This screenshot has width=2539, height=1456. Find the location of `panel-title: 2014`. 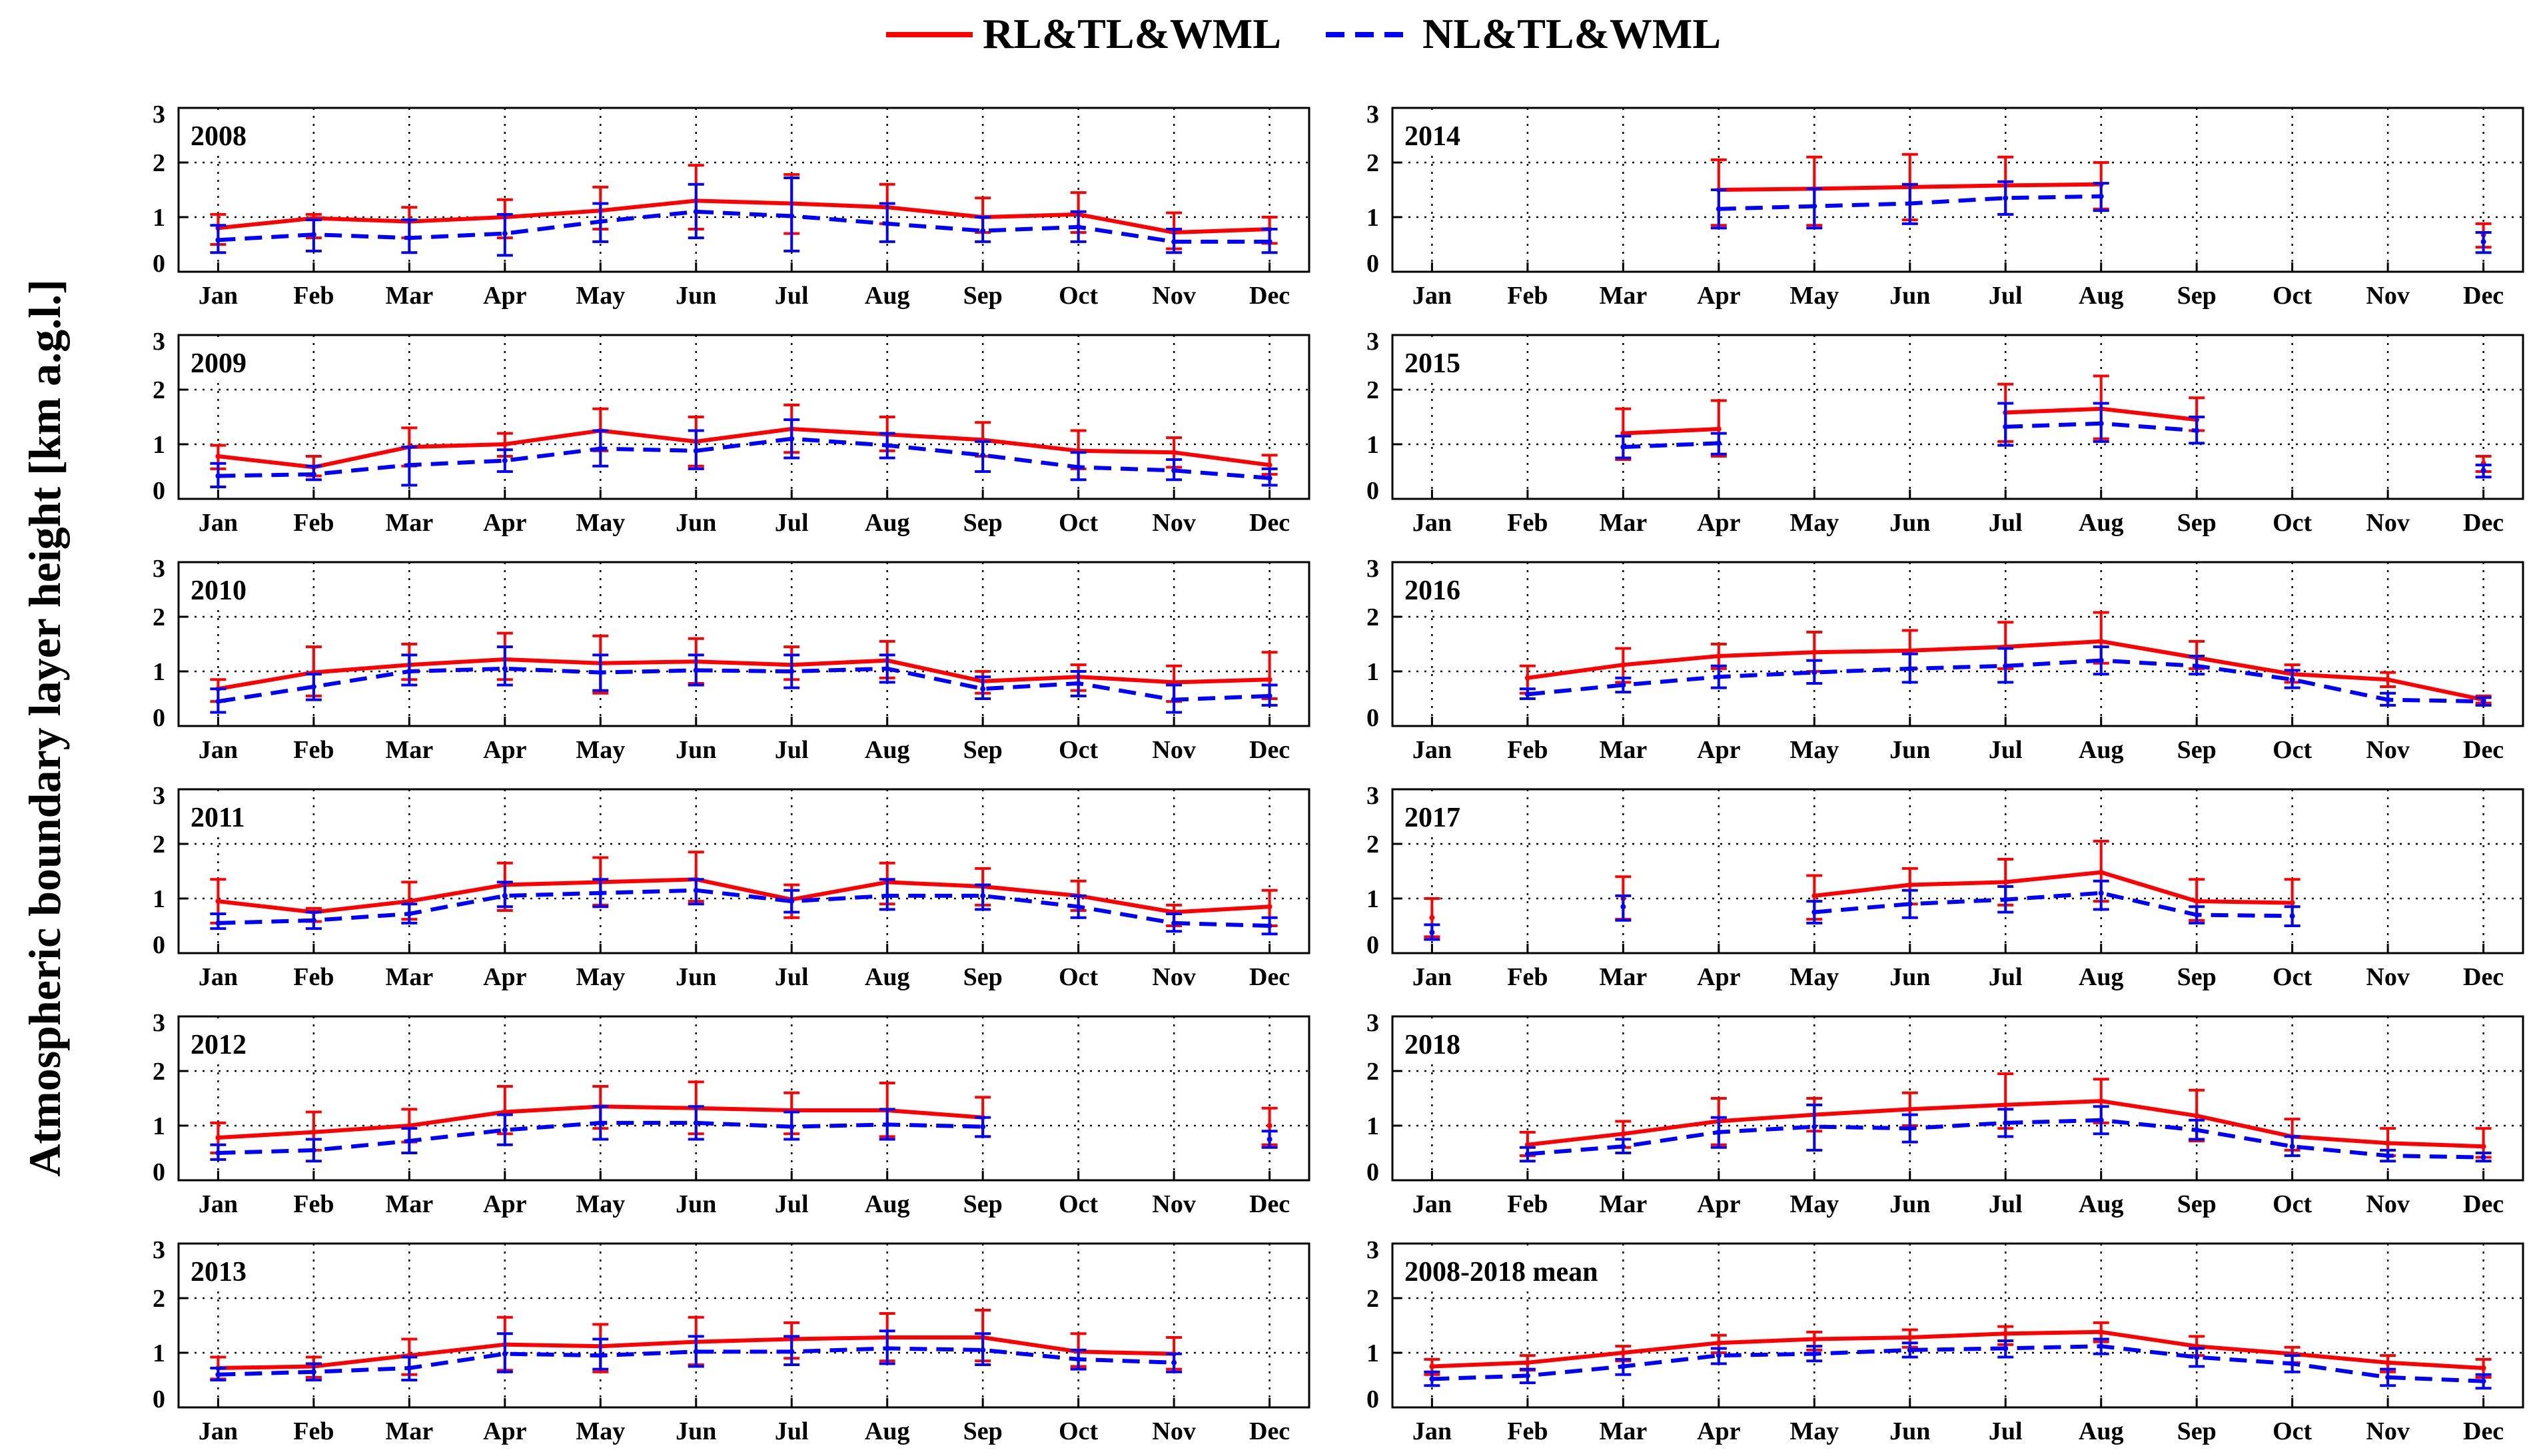

panel-title: 2014 is located at coordinates (1432, 136).